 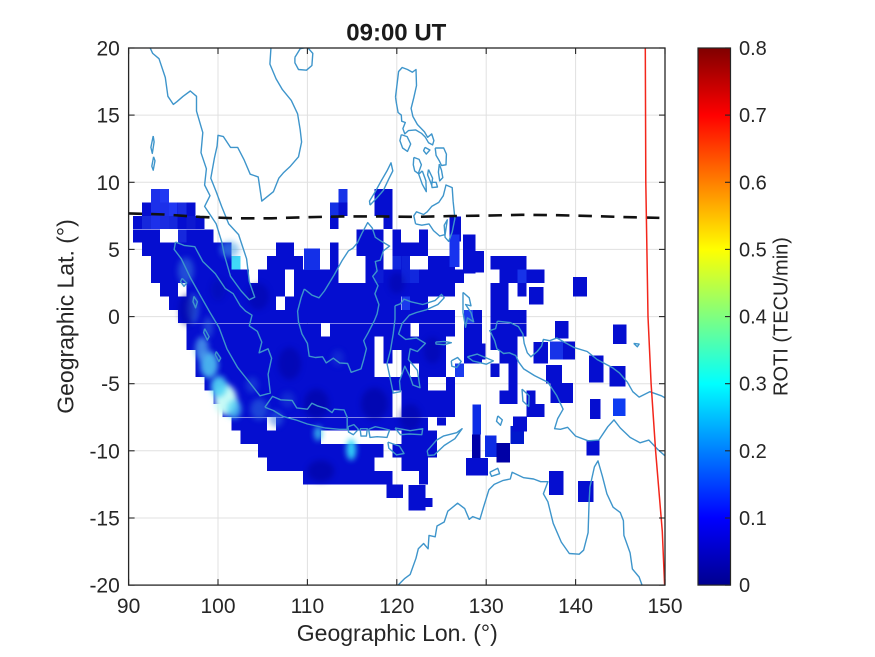 I want to click on svg-text: Geographic Lon. (°), so click(x=397, y=633).